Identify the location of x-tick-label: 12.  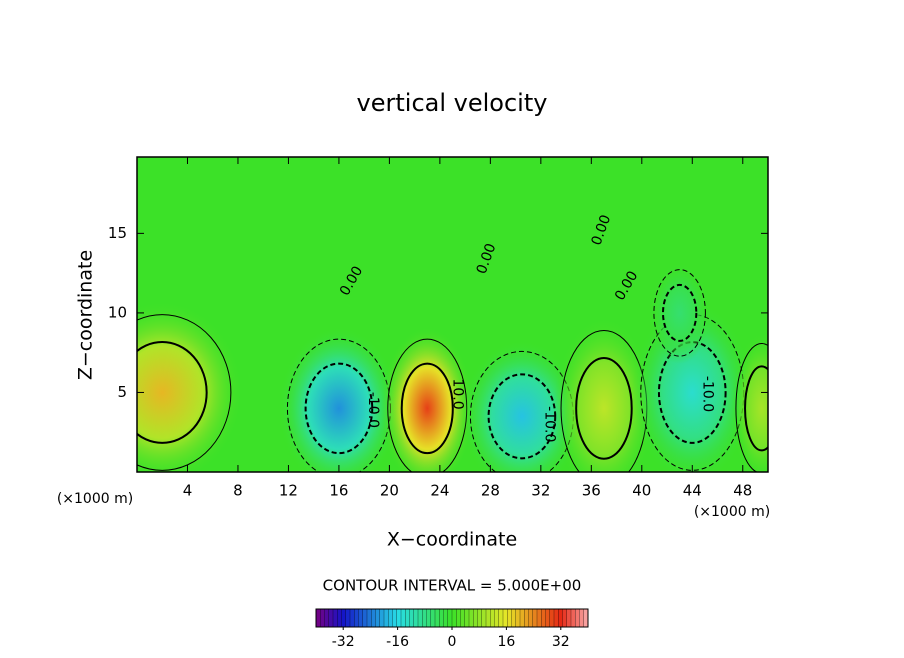
(288, 491).